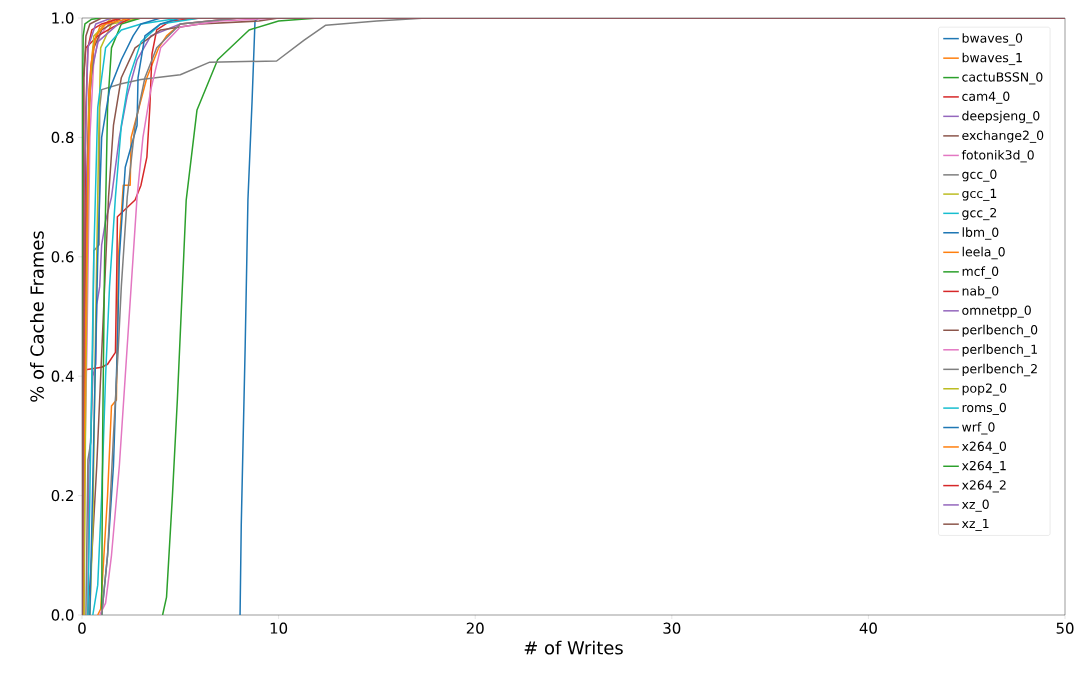 Image resolution: width=1081 pixels, height=676 pixels. I want to click on y-tick-label: 0.6, so click(62, 257).